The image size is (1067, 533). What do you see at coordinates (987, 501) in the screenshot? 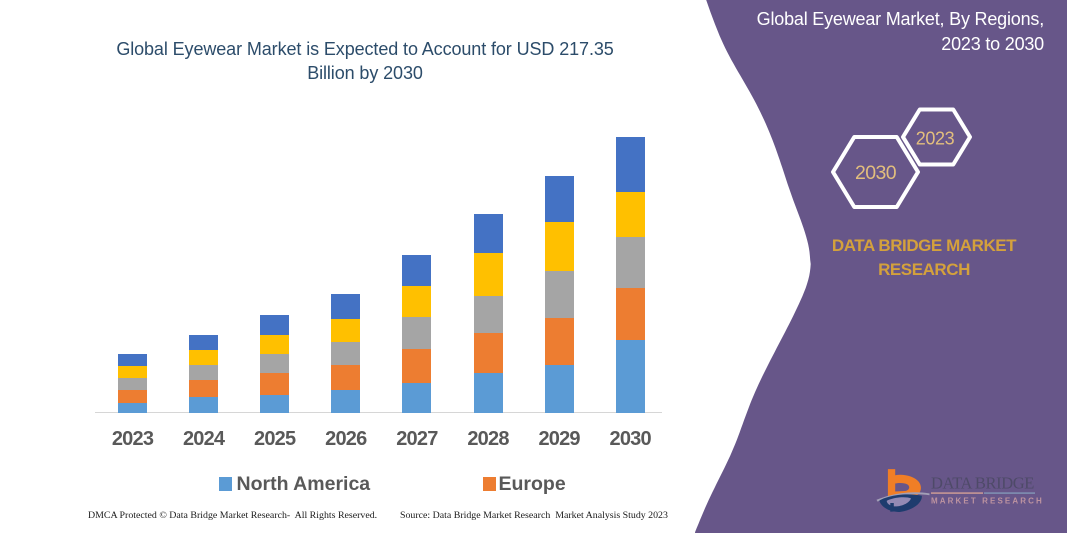
I see `svg-text: MARKET RESEARCH` at bounding box center [987, 501].